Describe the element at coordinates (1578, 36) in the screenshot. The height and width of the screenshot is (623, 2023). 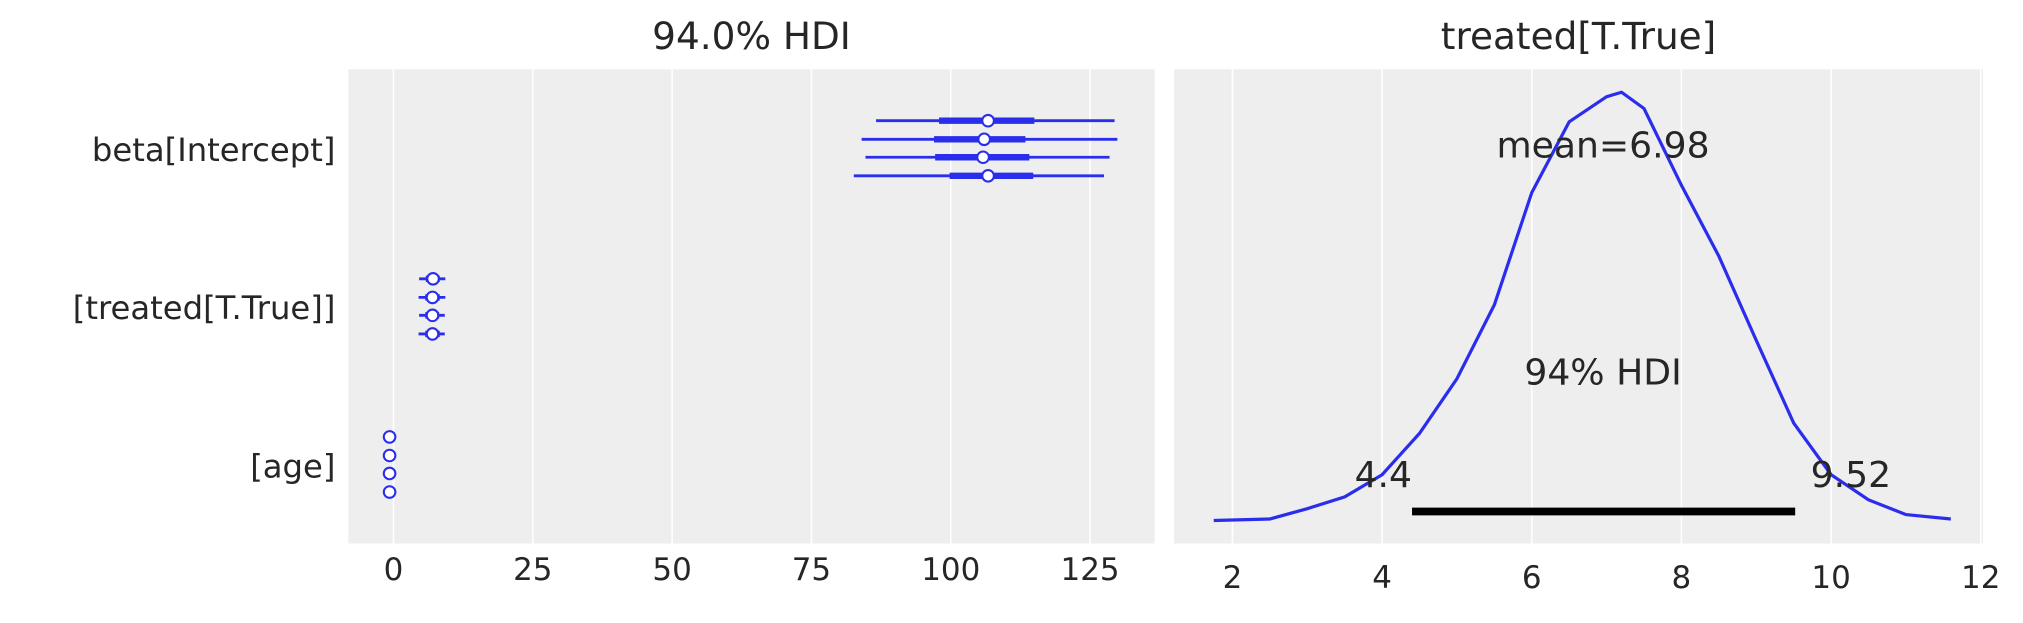
I see `chart-title: treated[T.True]` at that location.